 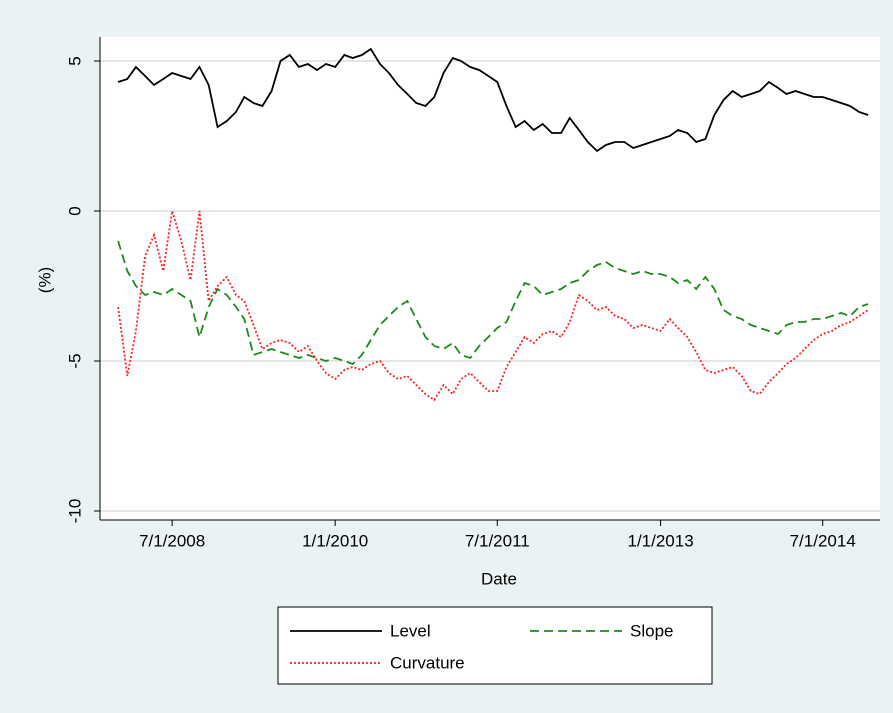 What do you see at coordinates (427, 662) in the screenshot?
I see `legend-label: Curvature` at bounding box center [427, 662].